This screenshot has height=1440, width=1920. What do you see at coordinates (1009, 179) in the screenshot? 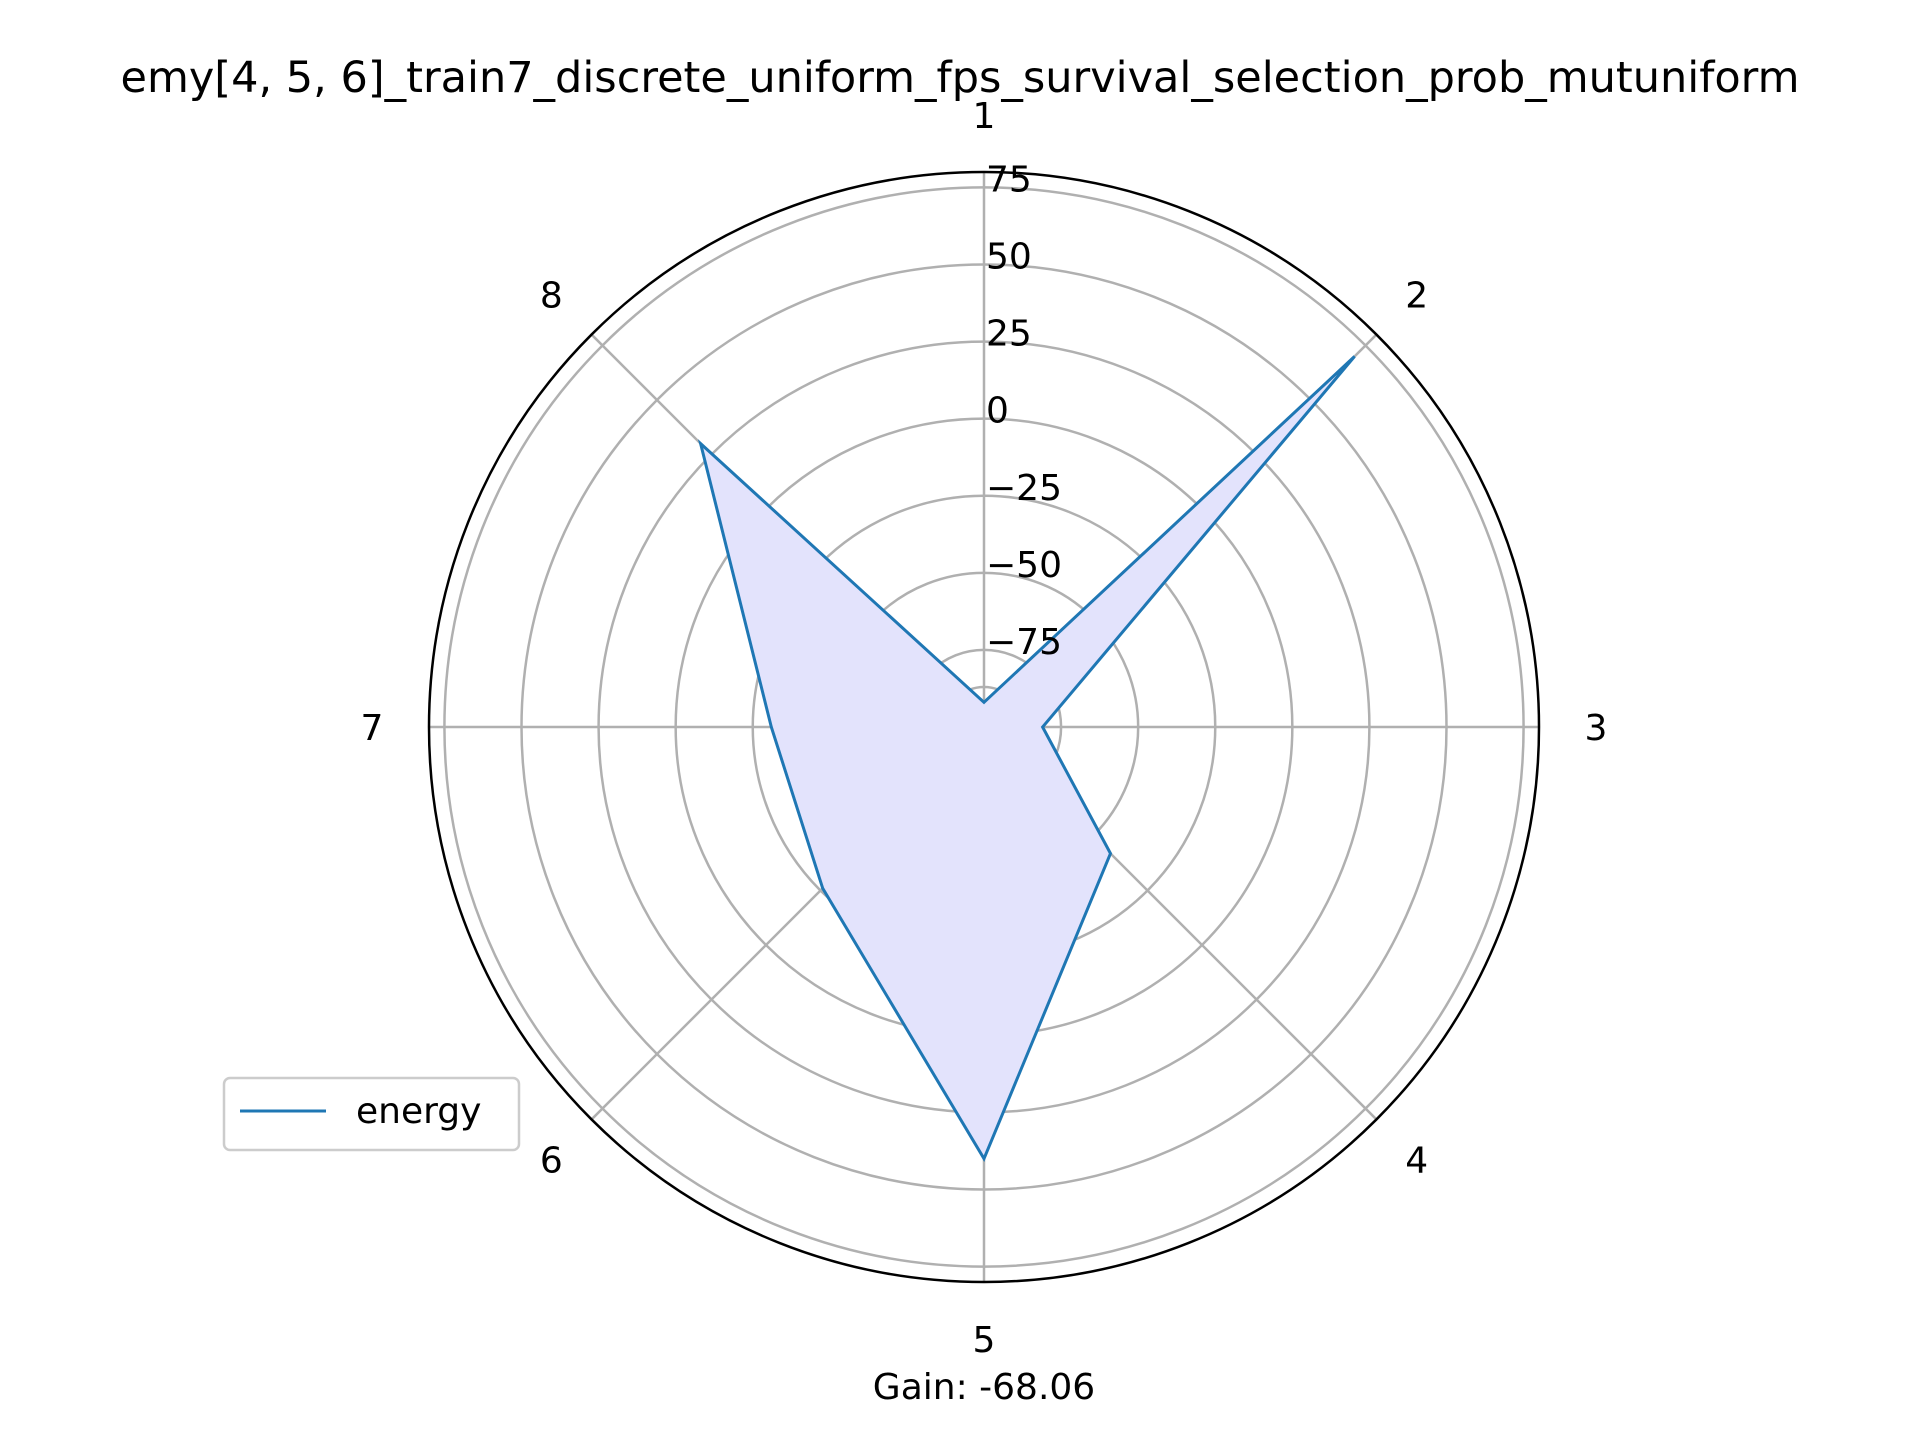
I see `r-tick-label: 75` at bounding box center [1009, 179].